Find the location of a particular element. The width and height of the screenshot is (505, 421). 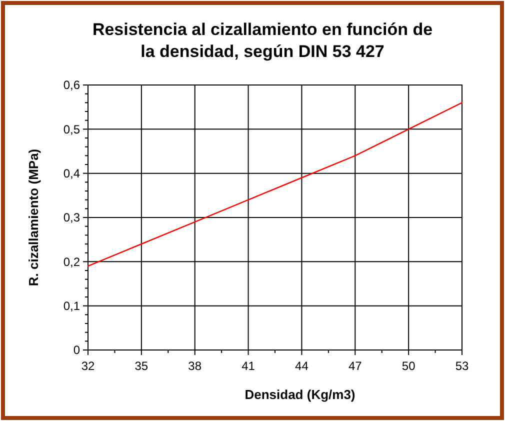

x-tick-label: 50 is located at coordinates (409, 366).